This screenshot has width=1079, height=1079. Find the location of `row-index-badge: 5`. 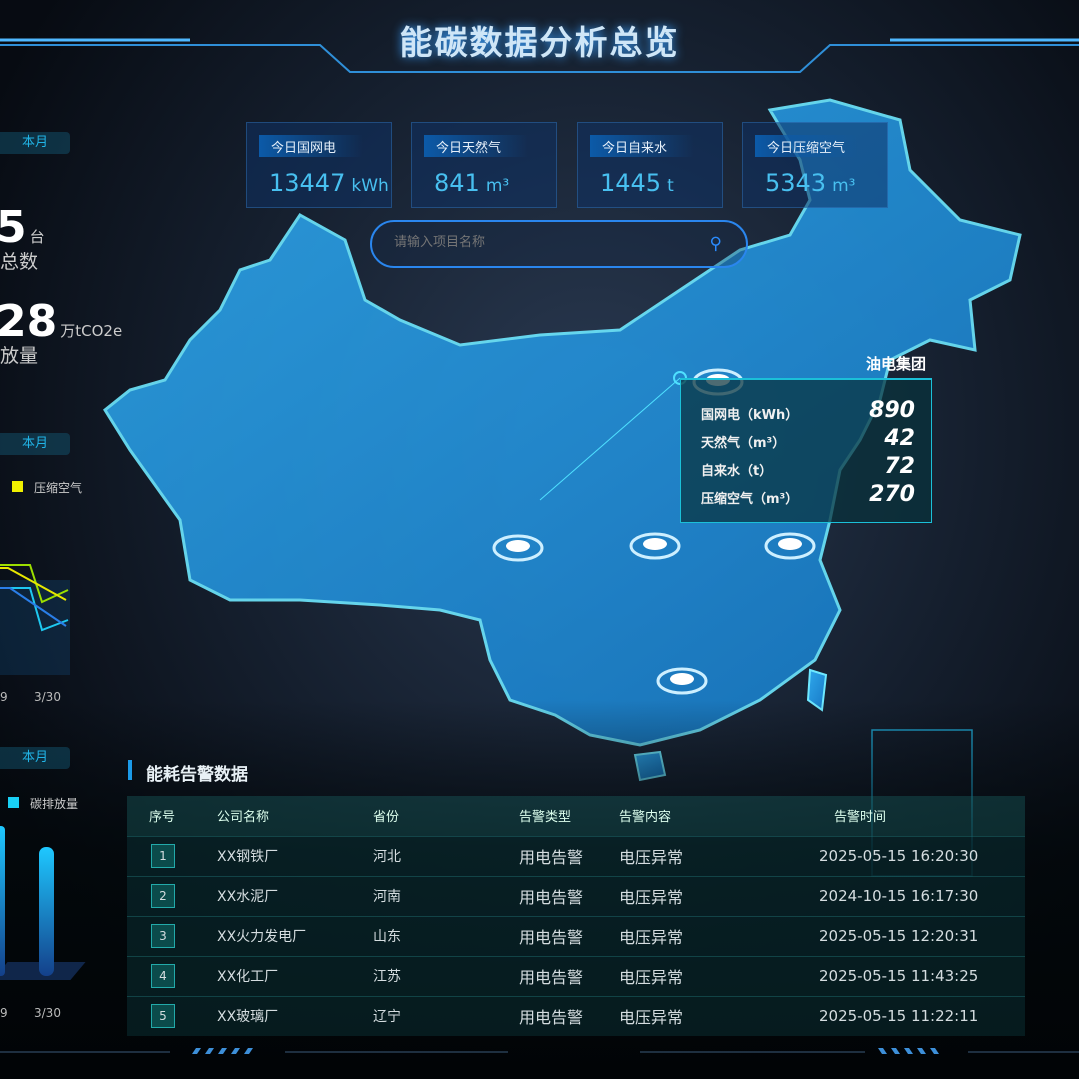

row-index-badge: 5 is located at coordinates (163, 1016).